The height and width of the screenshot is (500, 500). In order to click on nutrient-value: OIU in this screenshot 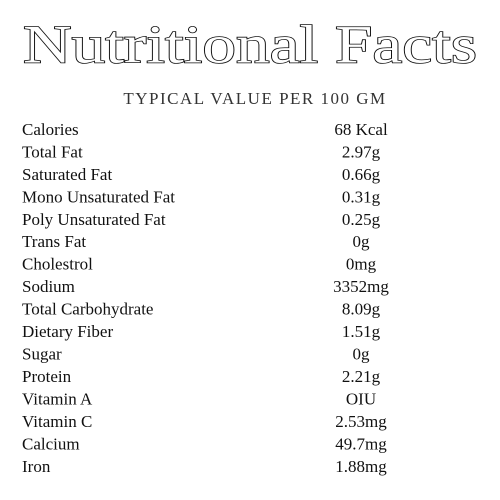, I will do `click(361, 399)`.